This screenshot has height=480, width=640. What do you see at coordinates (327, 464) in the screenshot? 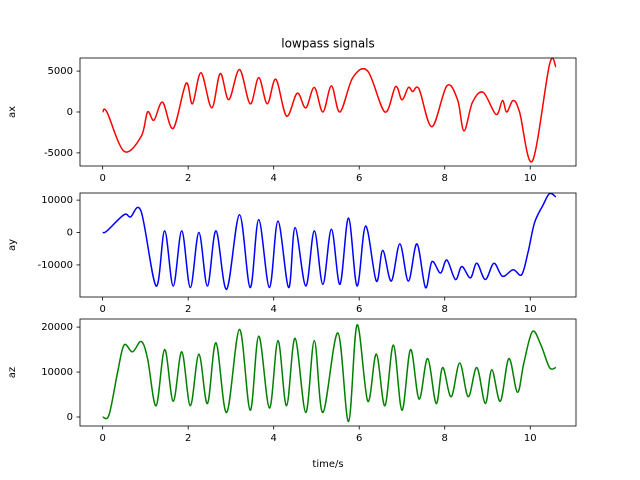
I see `x-axis-label: time/s` at bounding box center [327, 464].